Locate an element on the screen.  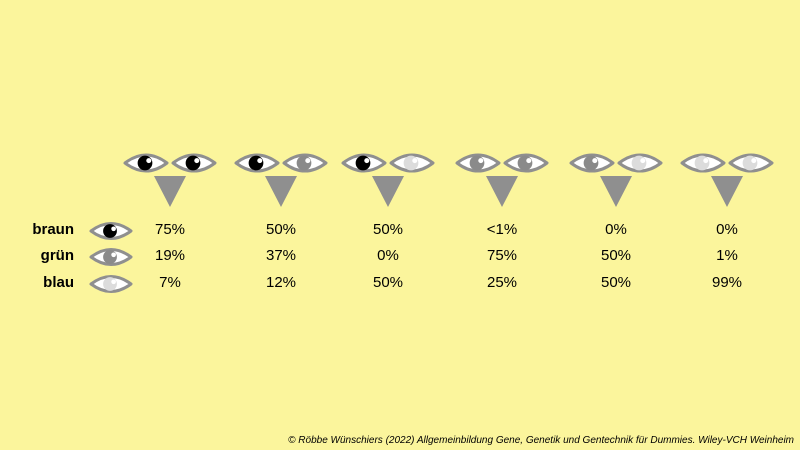
row-label-gruen: grün is located at coordinates (57, 255).